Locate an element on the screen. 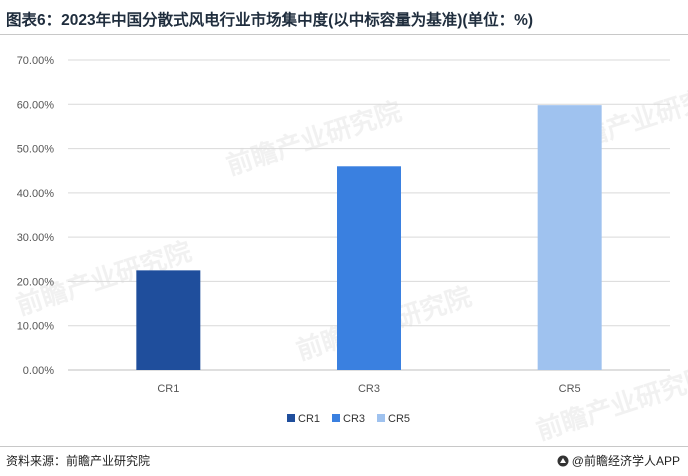 The width and height of the screenshot is (688, 476). legend-label: CR3 is located at coordinates (354, 419).